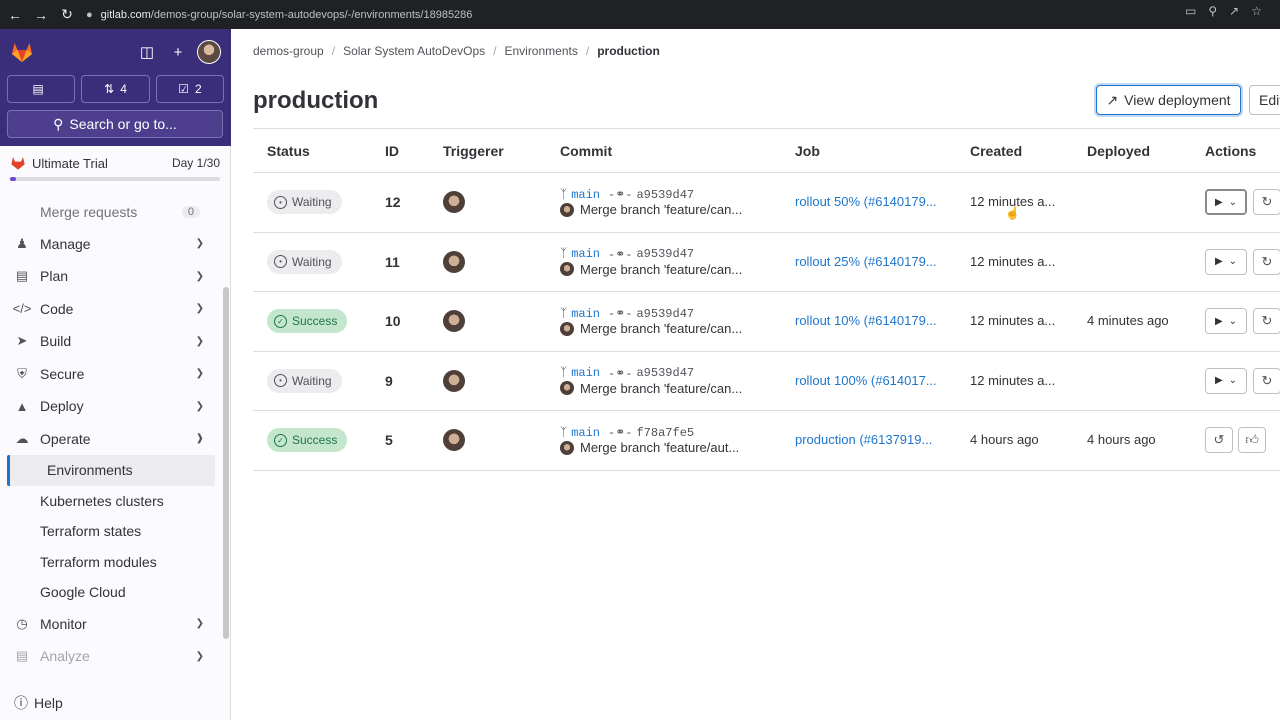 Image resolution: width=1280 pixels, height=720 pixels. What do you see at coordinates (111, 212) in the screenshot?
I see `sidebar-item-merge-requests: Merge requests 0` at bounding box center [111, 212].